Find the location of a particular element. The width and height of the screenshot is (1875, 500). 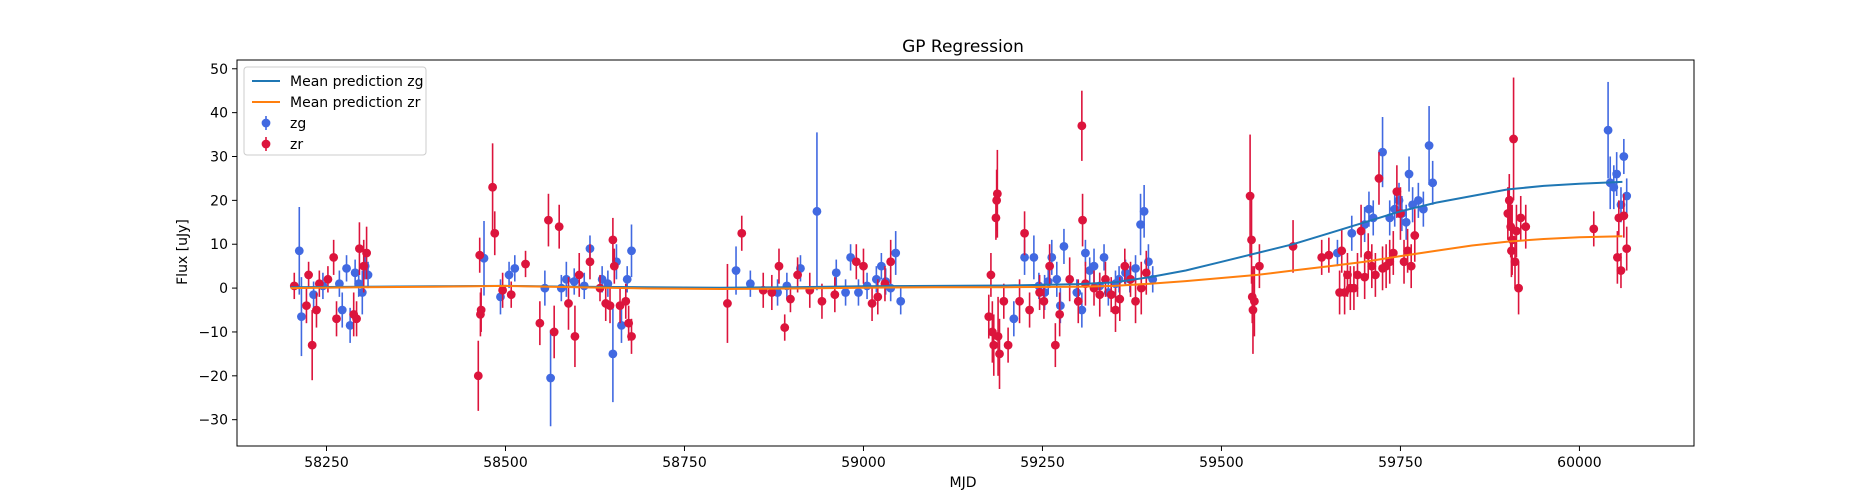

y-tick-label: 50 is located at coordinates (219, 70).